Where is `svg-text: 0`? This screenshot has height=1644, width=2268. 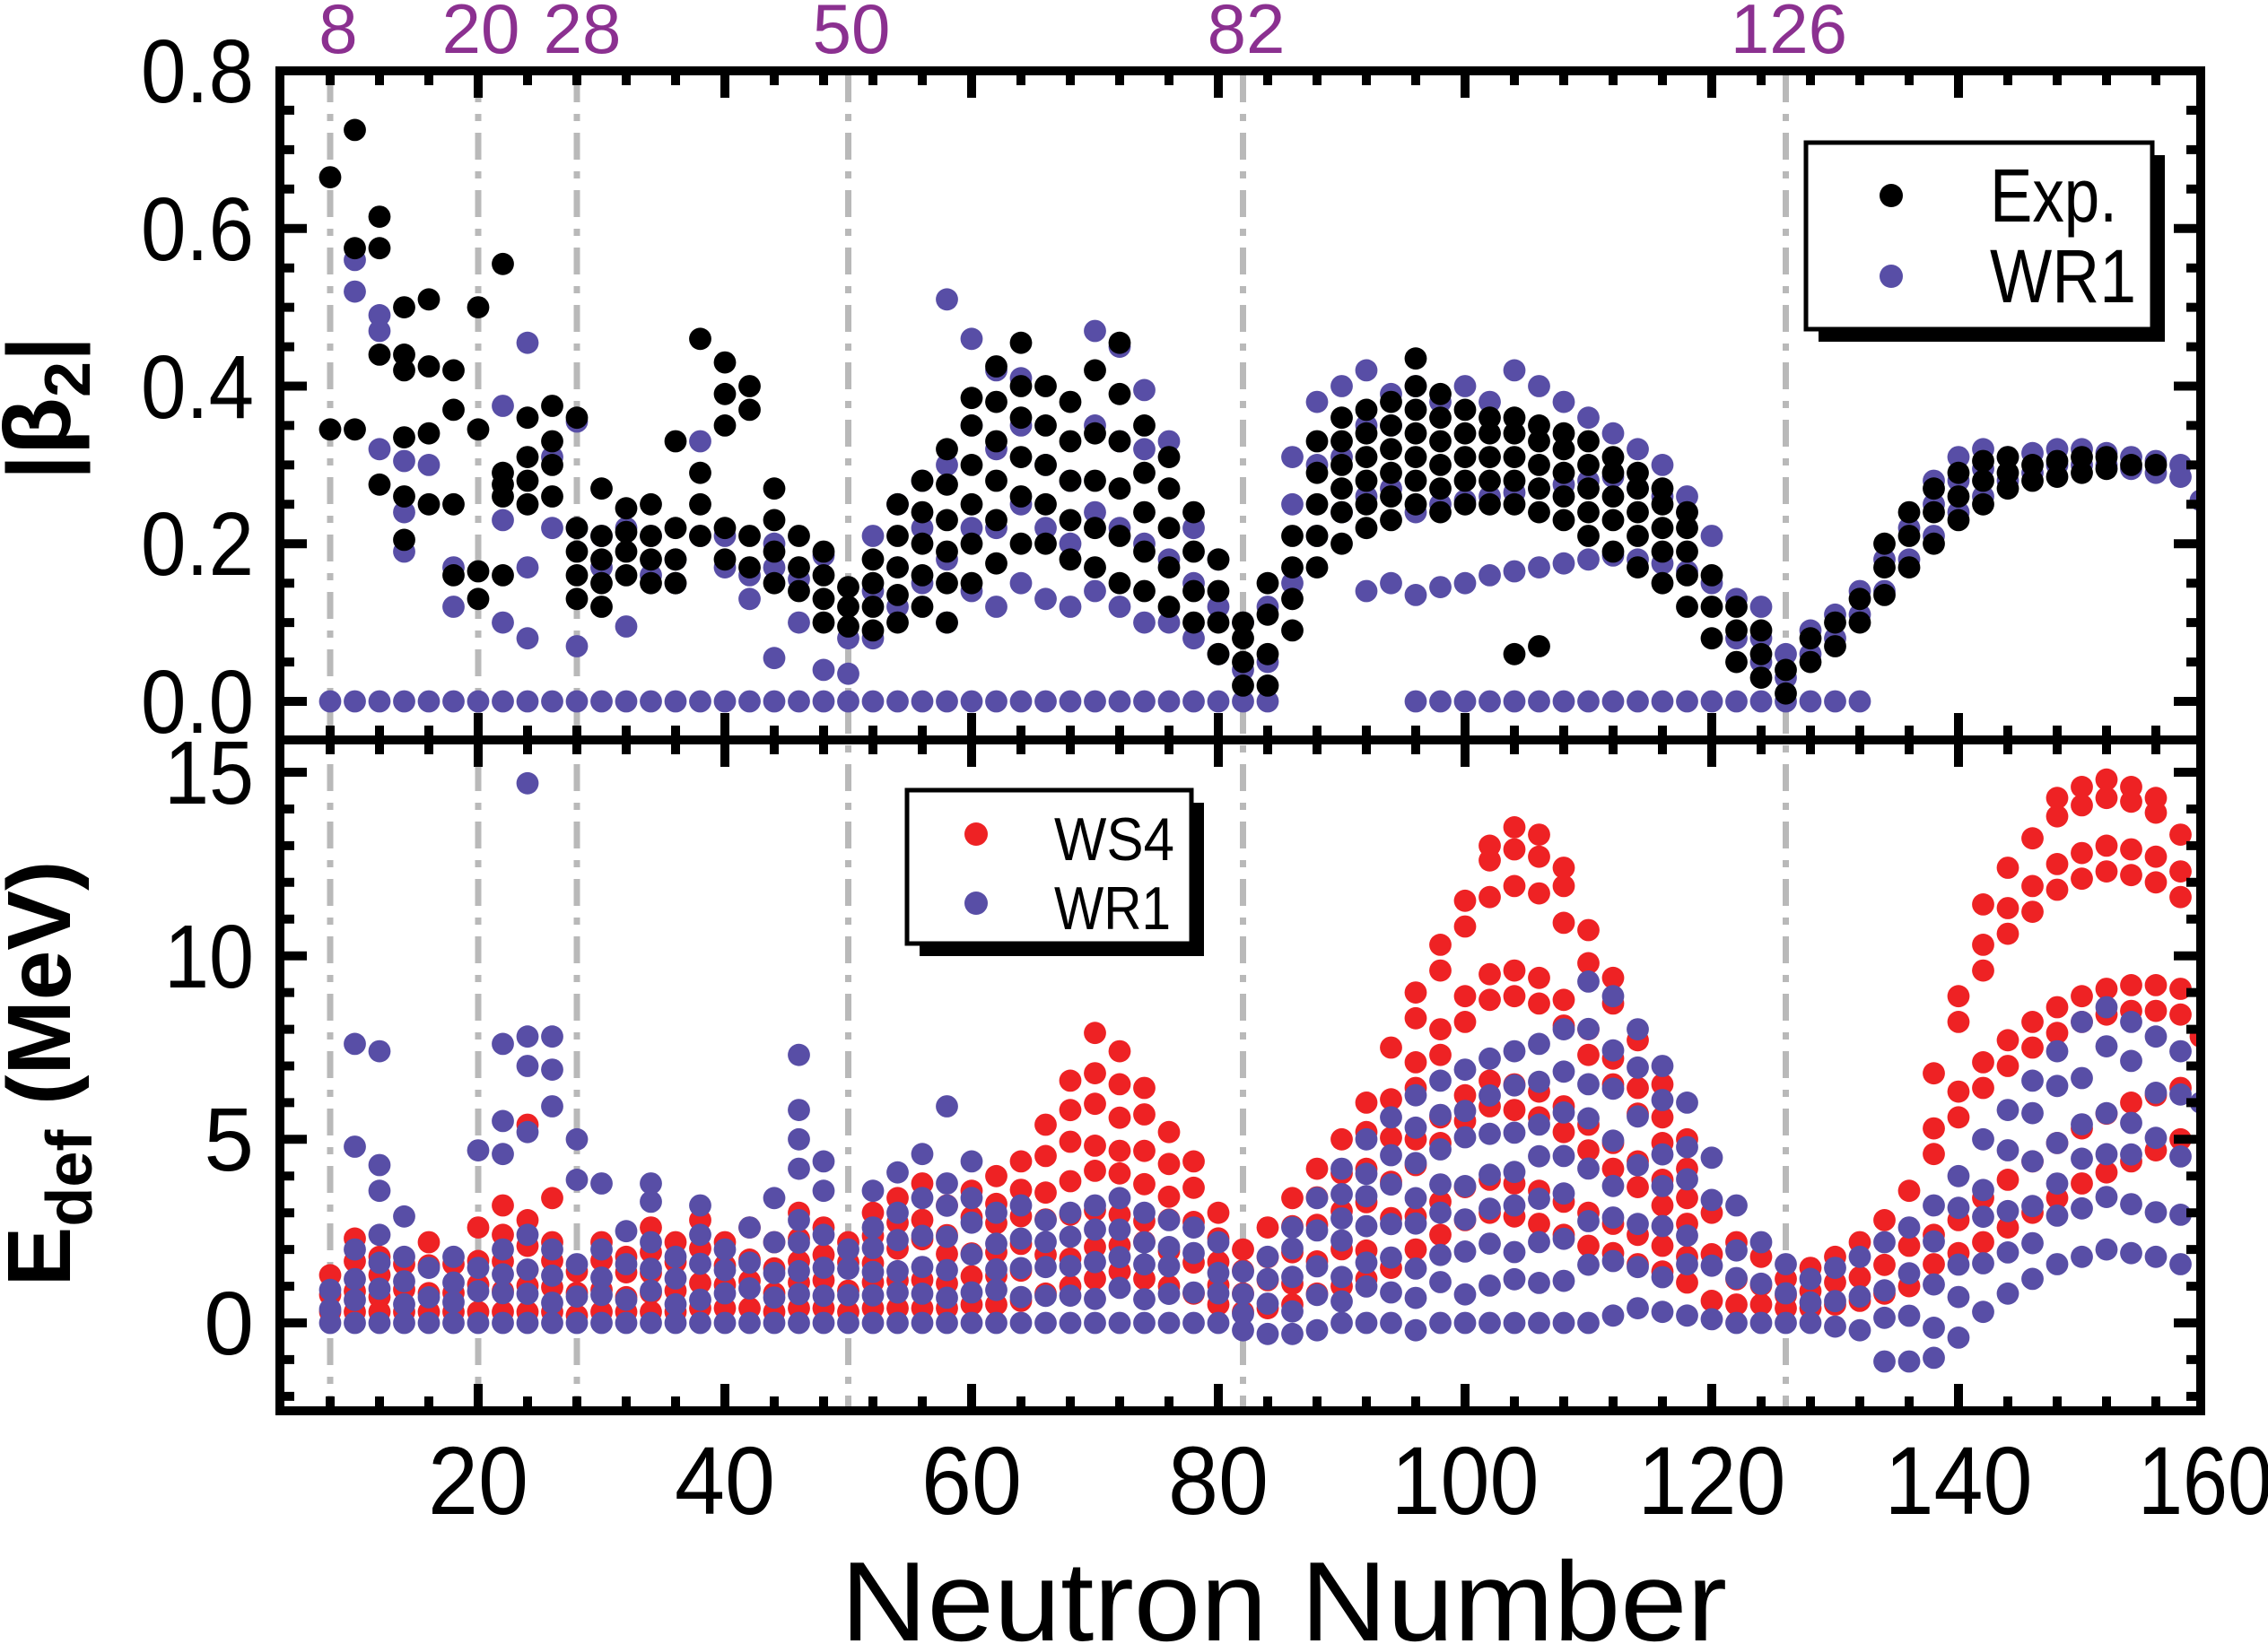
svg-text: 0 is located at coordinates (229, 1324).